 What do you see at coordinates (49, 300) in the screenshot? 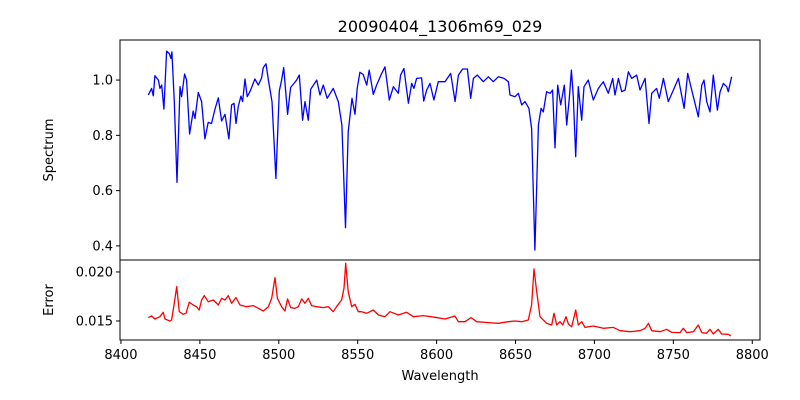
I see `error-y-label: Error` at bounding box center [49, 300].